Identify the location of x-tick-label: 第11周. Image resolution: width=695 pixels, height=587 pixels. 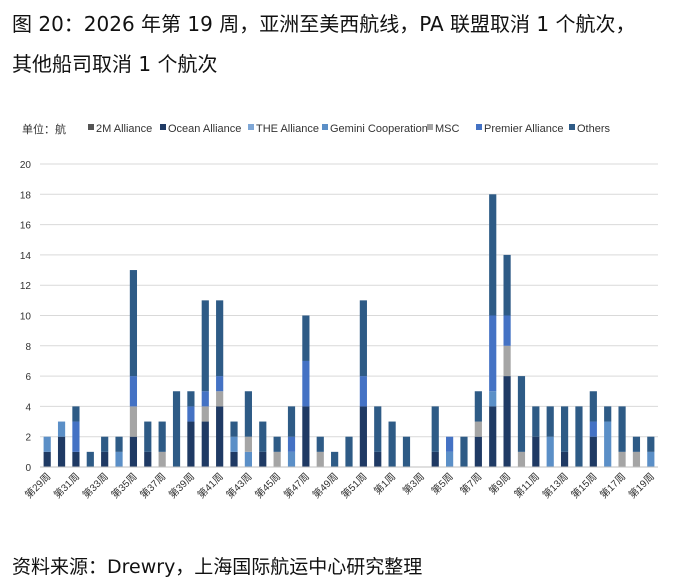
(526, 485).